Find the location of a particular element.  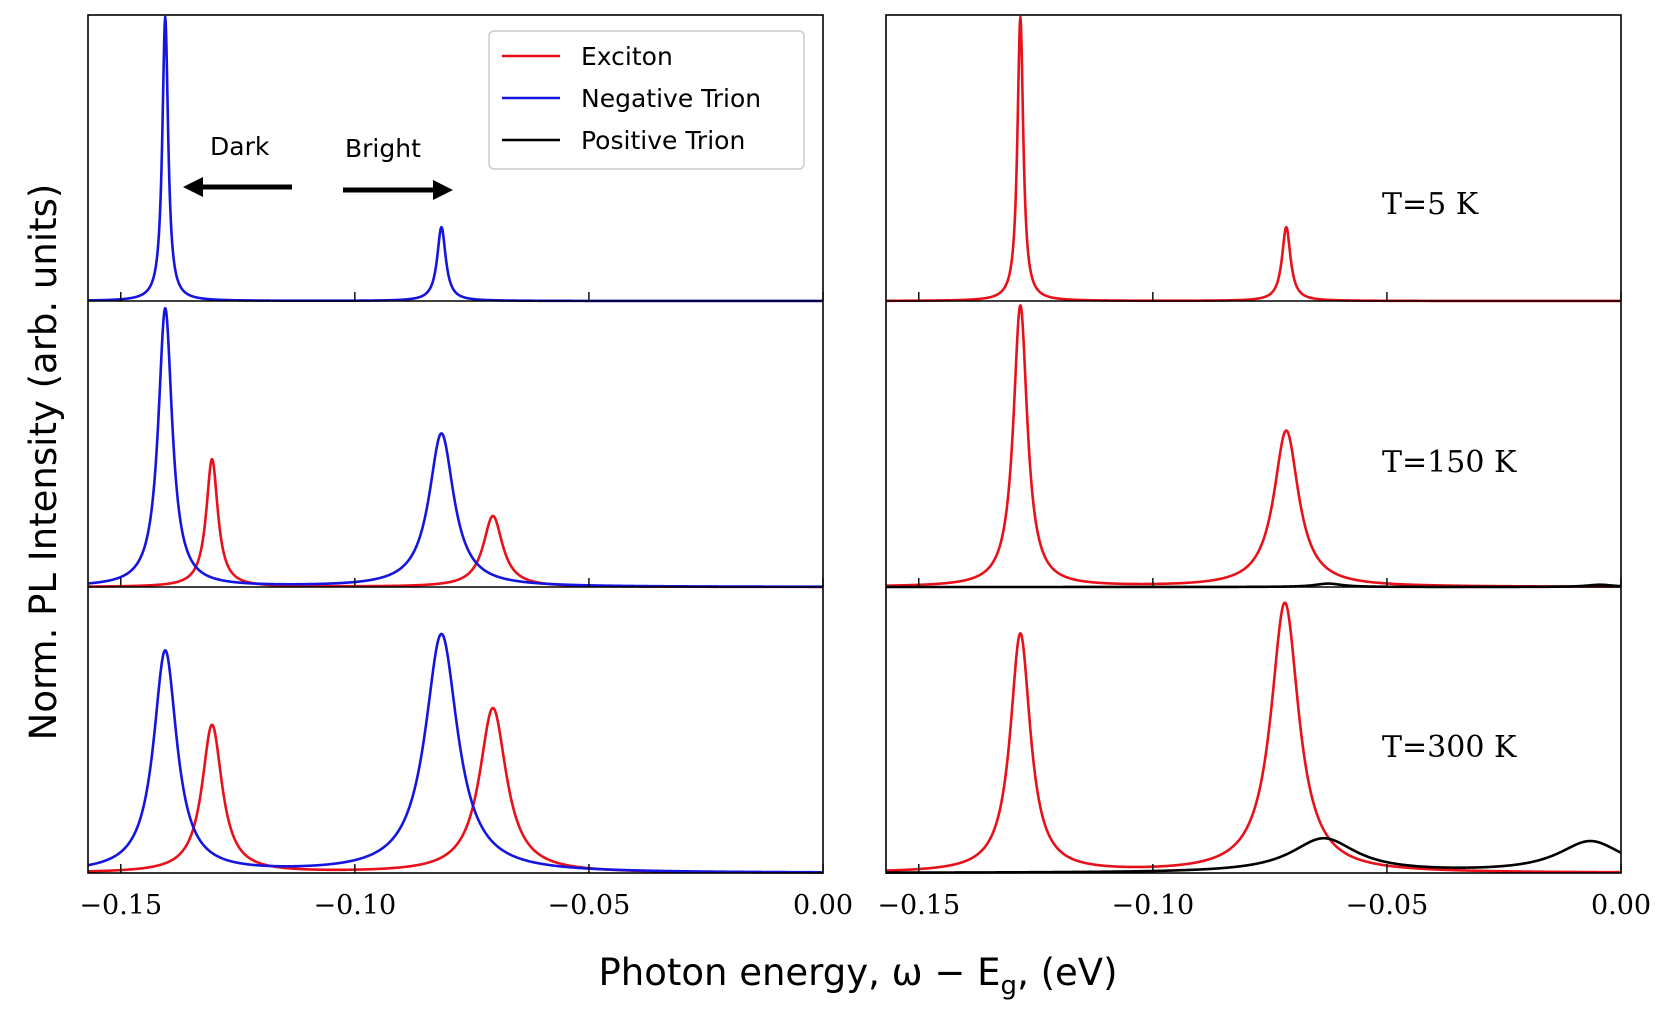

right-x-tick-label: 0.00 is located at coordinates (1621, 905).